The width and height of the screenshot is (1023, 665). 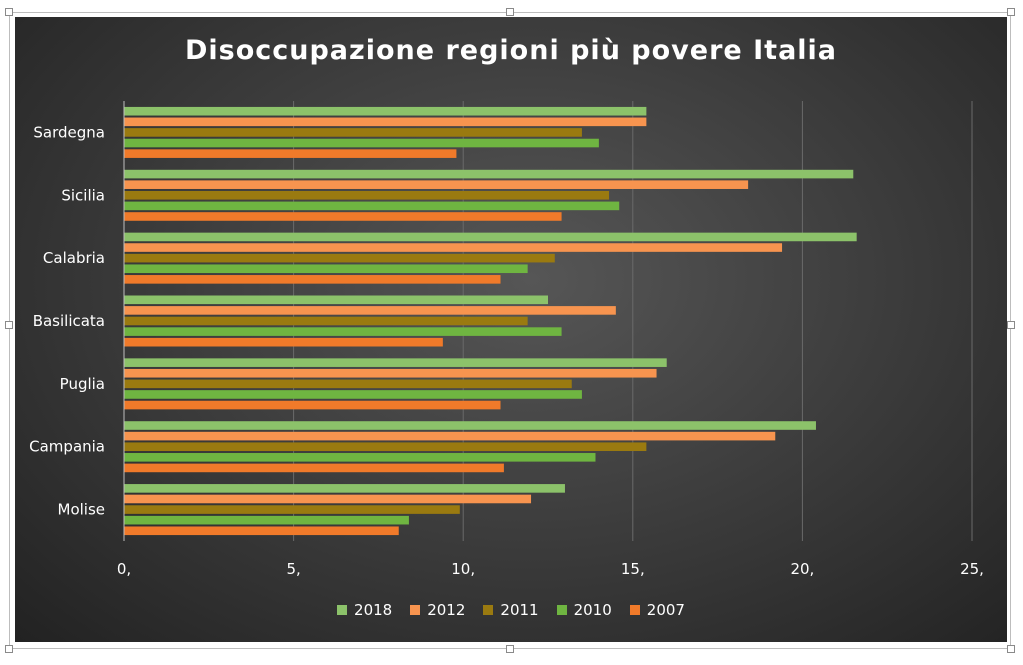 I want to click on bar-calabria-2011, so click(x=339, y=258).